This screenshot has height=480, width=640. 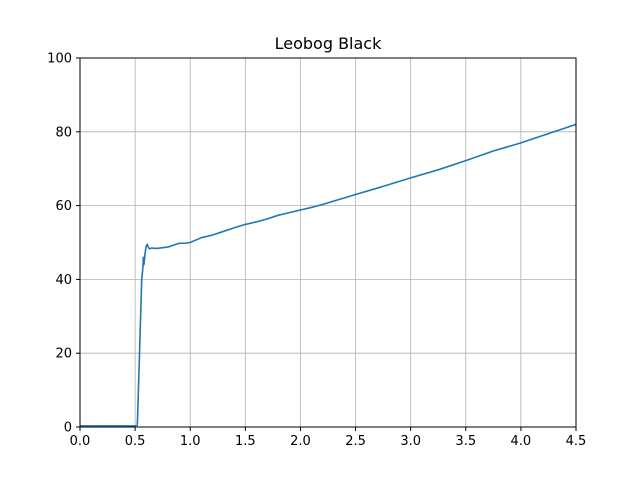 I want to click on x-tick-label: 4.0, so click(x=521, y=441).